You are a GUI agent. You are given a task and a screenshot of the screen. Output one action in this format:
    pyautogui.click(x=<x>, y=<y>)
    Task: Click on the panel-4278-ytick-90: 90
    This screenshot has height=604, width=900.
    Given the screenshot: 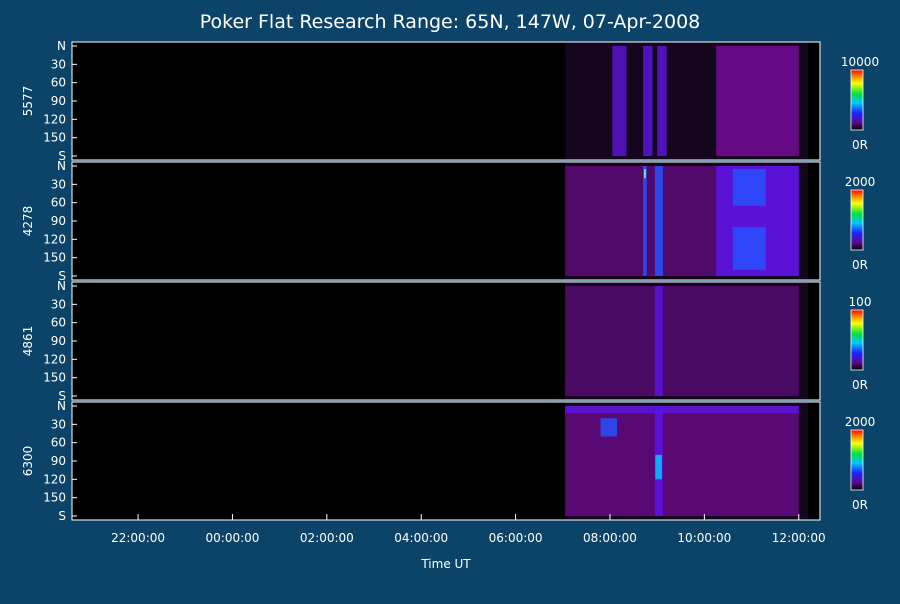 What is the action you would take?
    pyautogui.click(x=58, y=221)
    